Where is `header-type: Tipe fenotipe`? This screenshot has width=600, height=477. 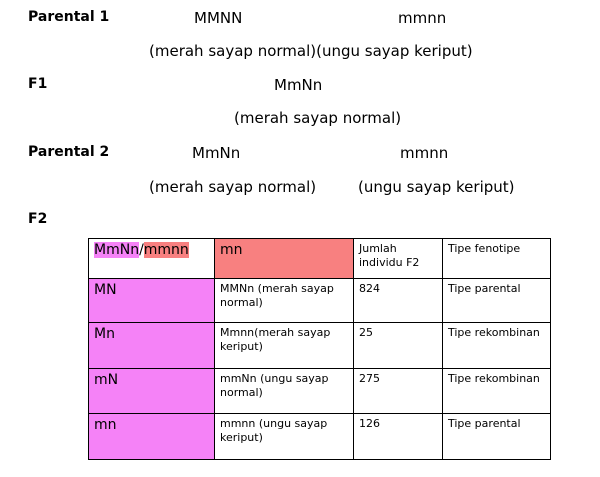 header-type: Tipe fenotipe is located at coordinates (496, 258).